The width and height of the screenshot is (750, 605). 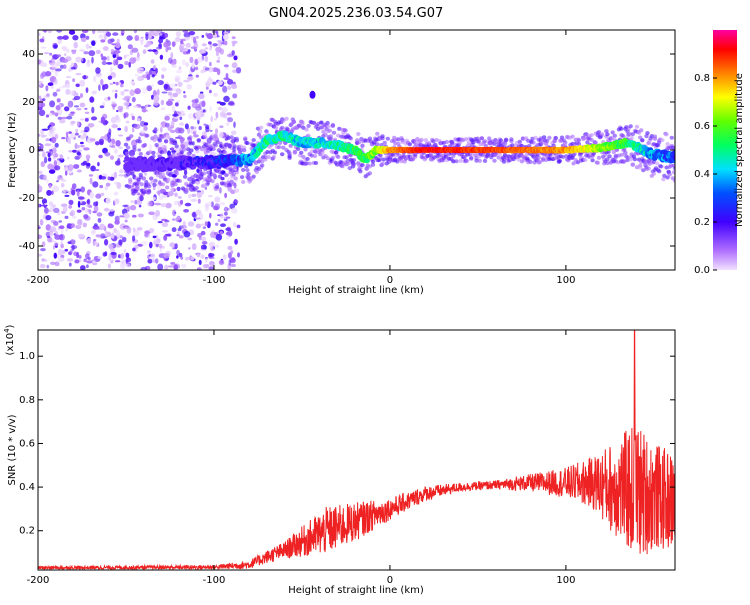 I want to click on frequency-ridge, so click(x=399, y=143).